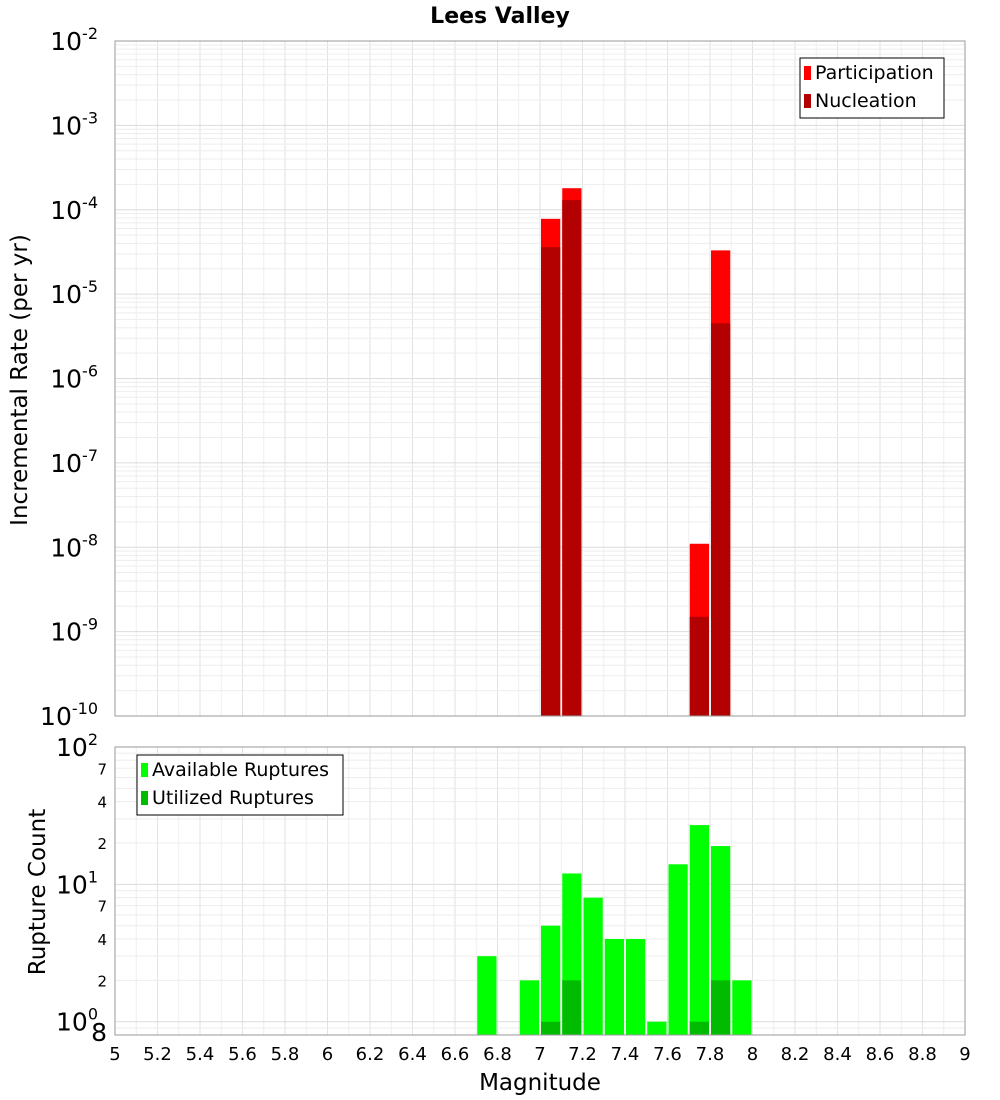  Describe the element at coordinates (614, 930) in the screenshot. I see `bottom-bars` at that location.